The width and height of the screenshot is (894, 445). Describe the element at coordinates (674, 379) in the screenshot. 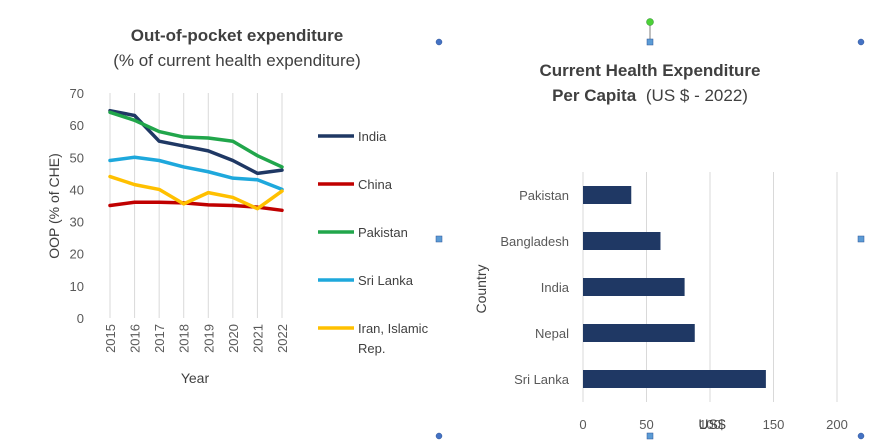

I see `bar-sri-lanka` at that location.